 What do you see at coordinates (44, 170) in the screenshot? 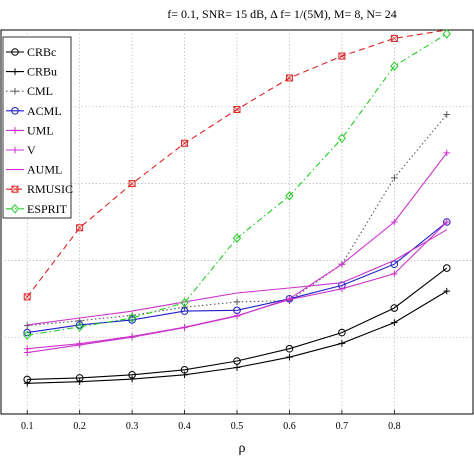
I see `legend-label: AUML` at bounding box center [44, 170].